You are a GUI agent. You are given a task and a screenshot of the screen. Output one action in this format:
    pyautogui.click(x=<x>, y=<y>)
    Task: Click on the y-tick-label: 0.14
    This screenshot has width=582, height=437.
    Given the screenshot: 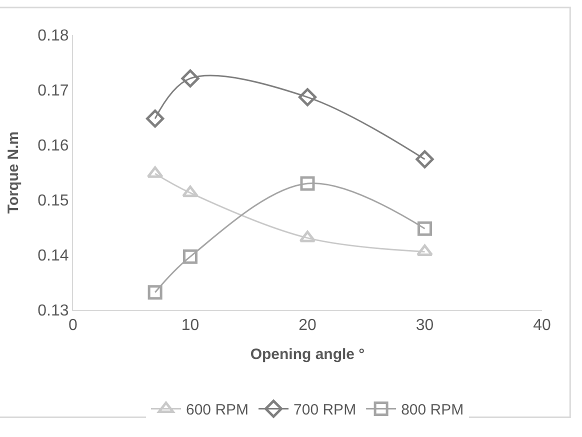 What is the action you would take?
    pyautogui.click(x=53, y=256)
    